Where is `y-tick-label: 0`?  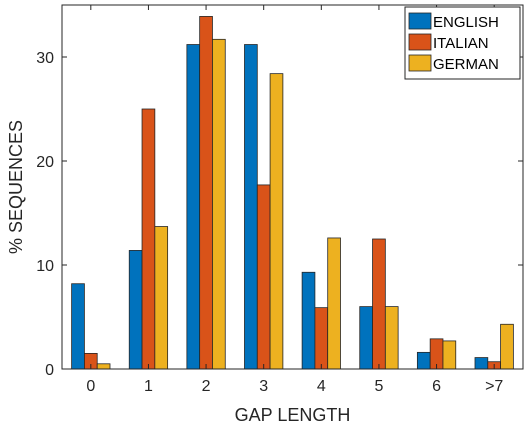
y-tick-label: 0 is located at coordinates (49, 370).